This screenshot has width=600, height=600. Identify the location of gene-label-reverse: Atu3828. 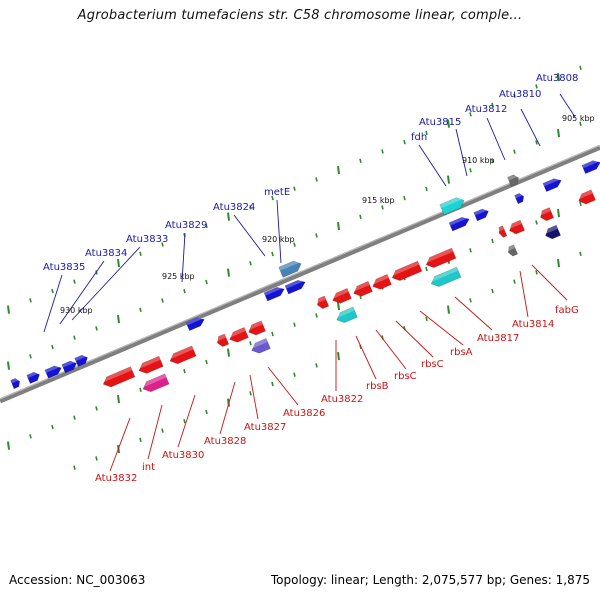
(225, 441).